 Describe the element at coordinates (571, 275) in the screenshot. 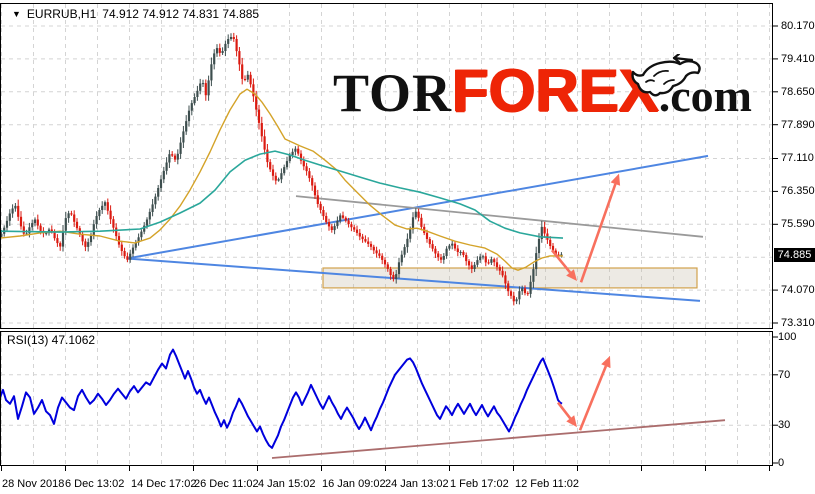

I see `forecast-arrow-main-0-head` at that location.